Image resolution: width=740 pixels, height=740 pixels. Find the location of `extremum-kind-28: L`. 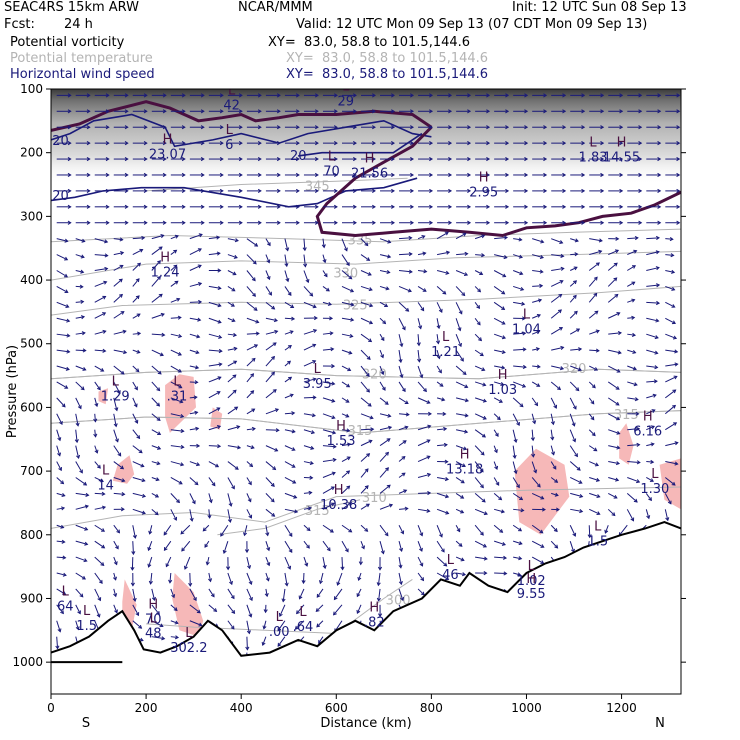

extremum-kind-28: L is located at coordinates (87, 611).